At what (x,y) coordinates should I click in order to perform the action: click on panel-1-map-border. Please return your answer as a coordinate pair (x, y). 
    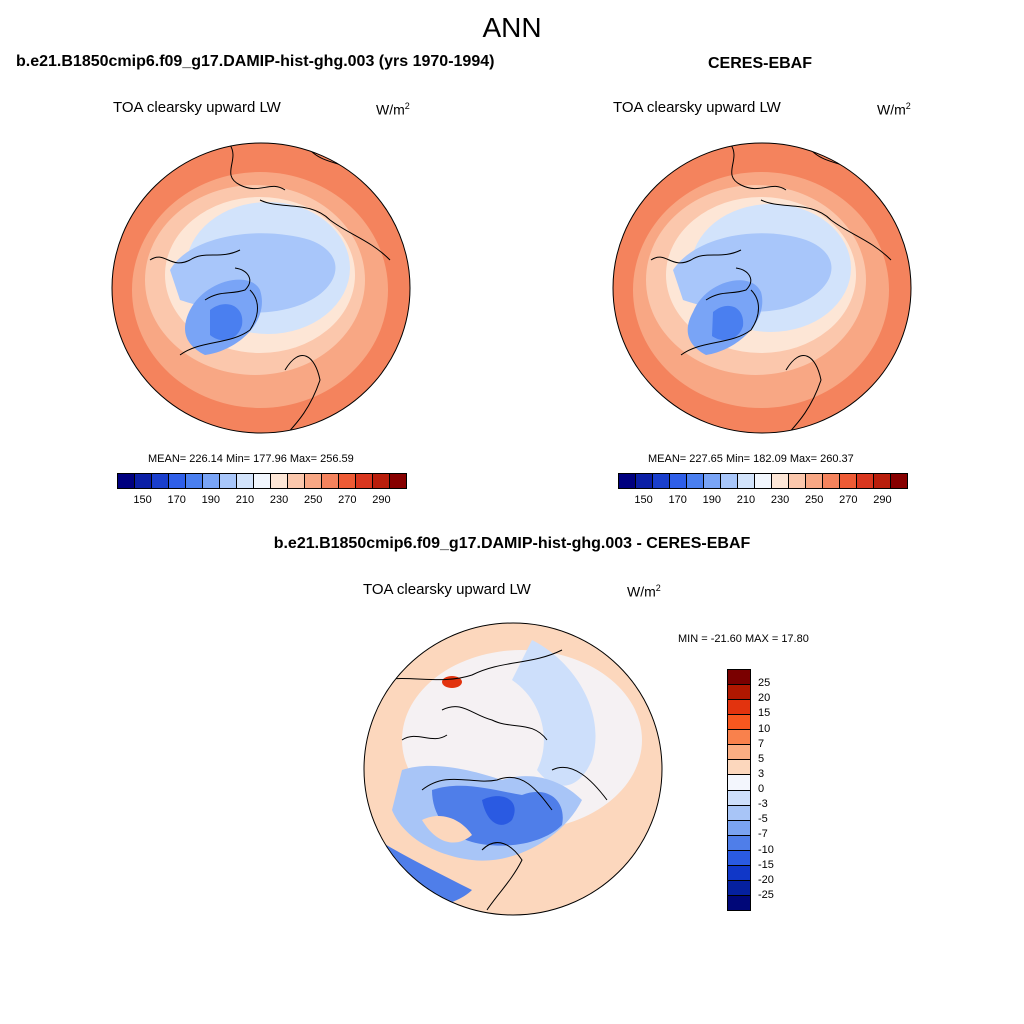
    Looking at the image, I should click on (261, 288).